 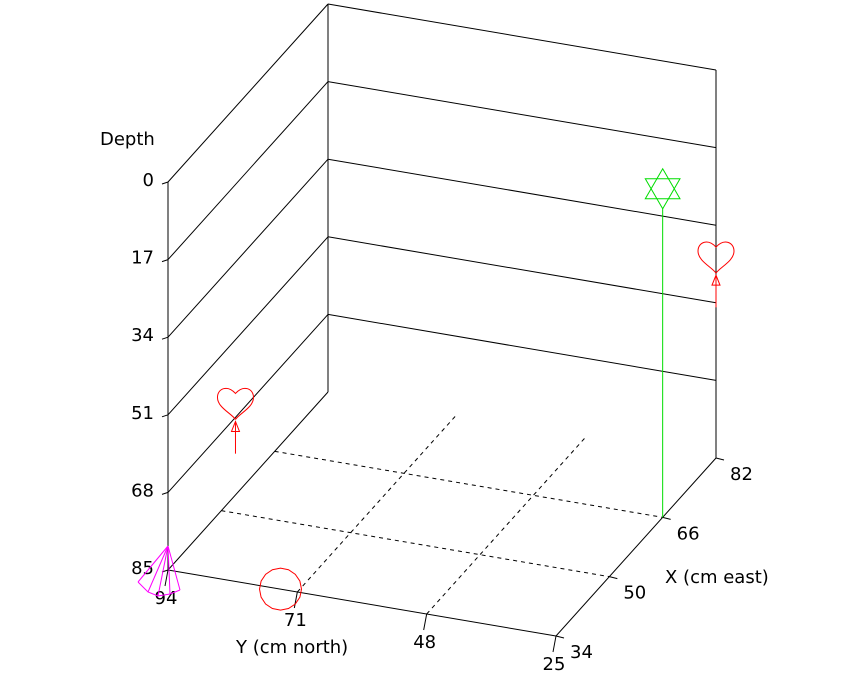 What do you see at coordinates (554, 664) in the screenshot?
I see `y-tick-label: 25` at bounding box center [554, 664].